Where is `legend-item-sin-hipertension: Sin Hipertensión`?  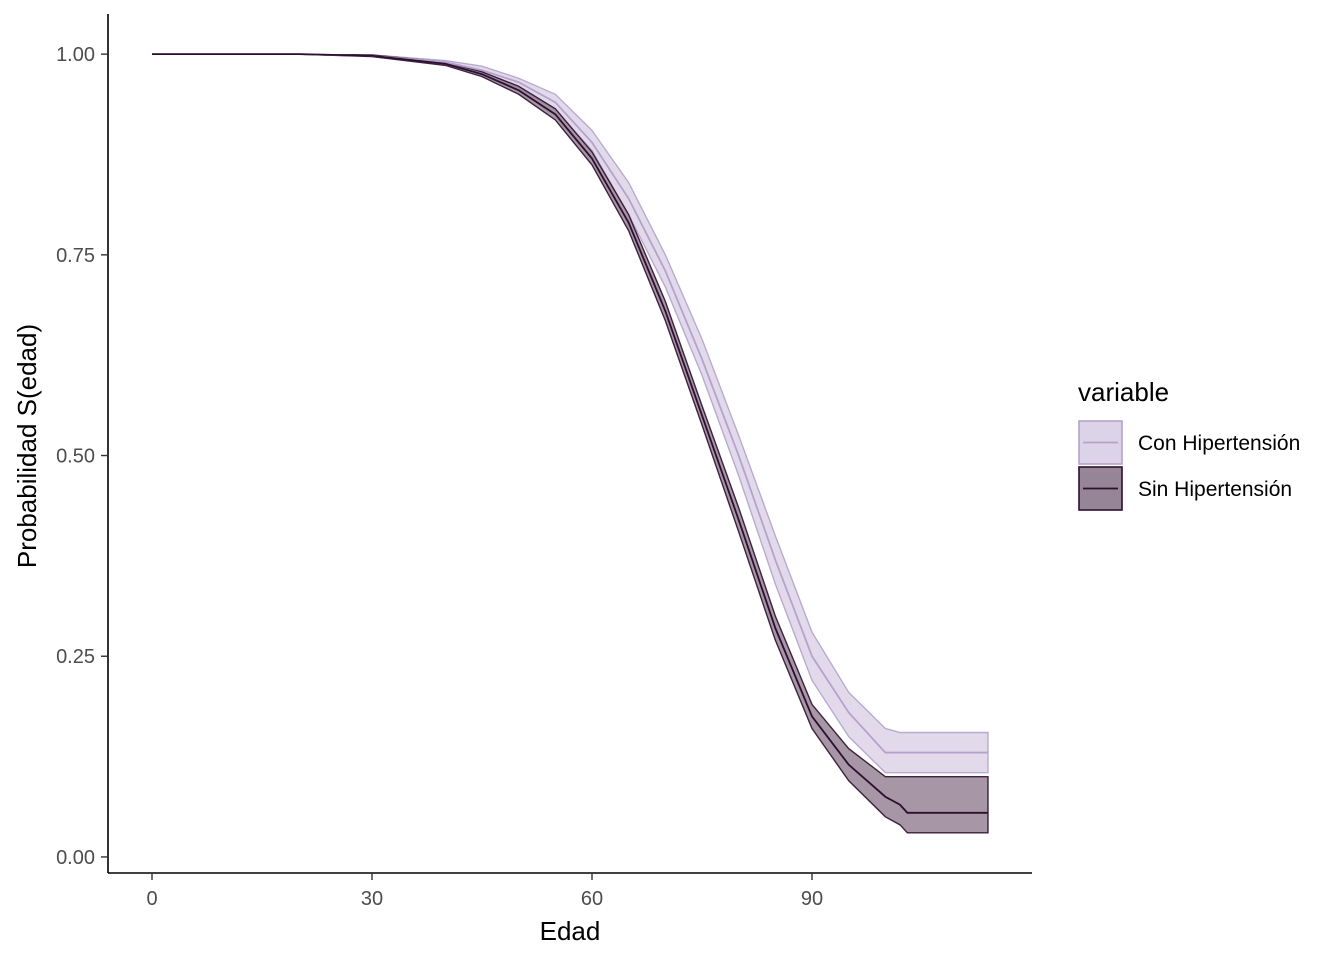
legend-item-sin-hipertension: Sin Hipertensión is located at coordinates (1185, 488).